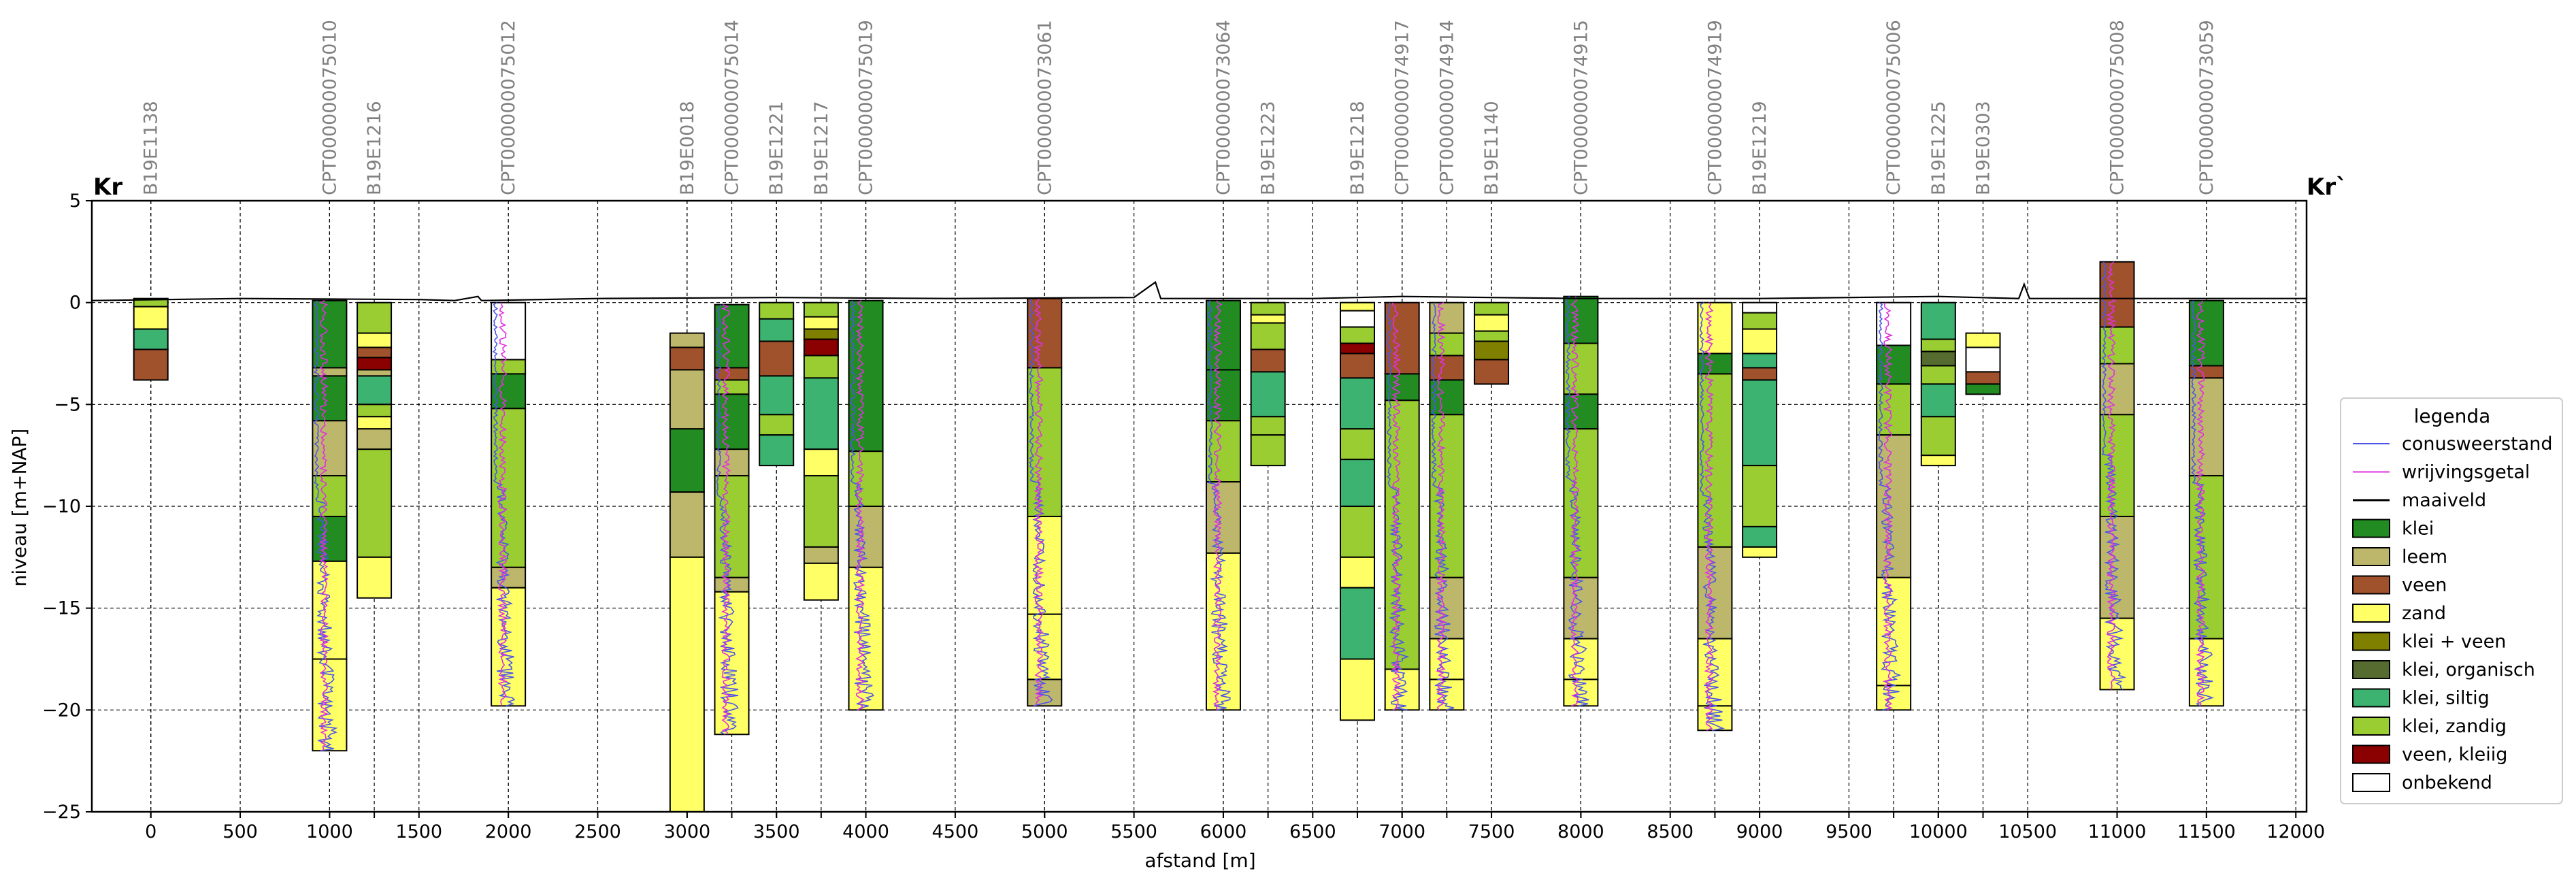 The width and height of the screenshot is (2576, 886). I want to click on y-tick-label: −20, so click(62, 710).